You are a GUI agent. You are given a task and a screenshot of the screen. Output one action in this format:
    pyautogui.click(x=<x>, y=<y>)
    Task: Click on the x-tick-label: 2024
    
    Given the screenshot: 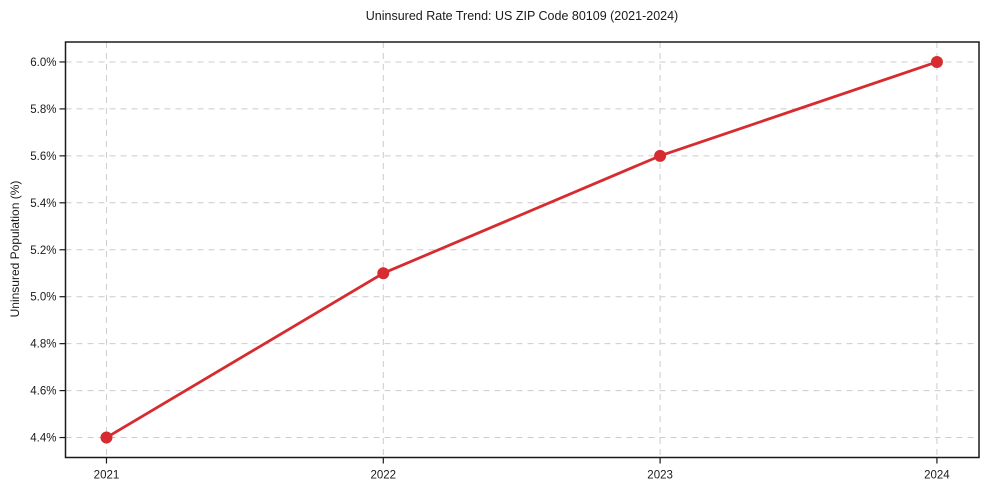 What is the action you would take?
    pyautogui.click(x=937, y=476)
    